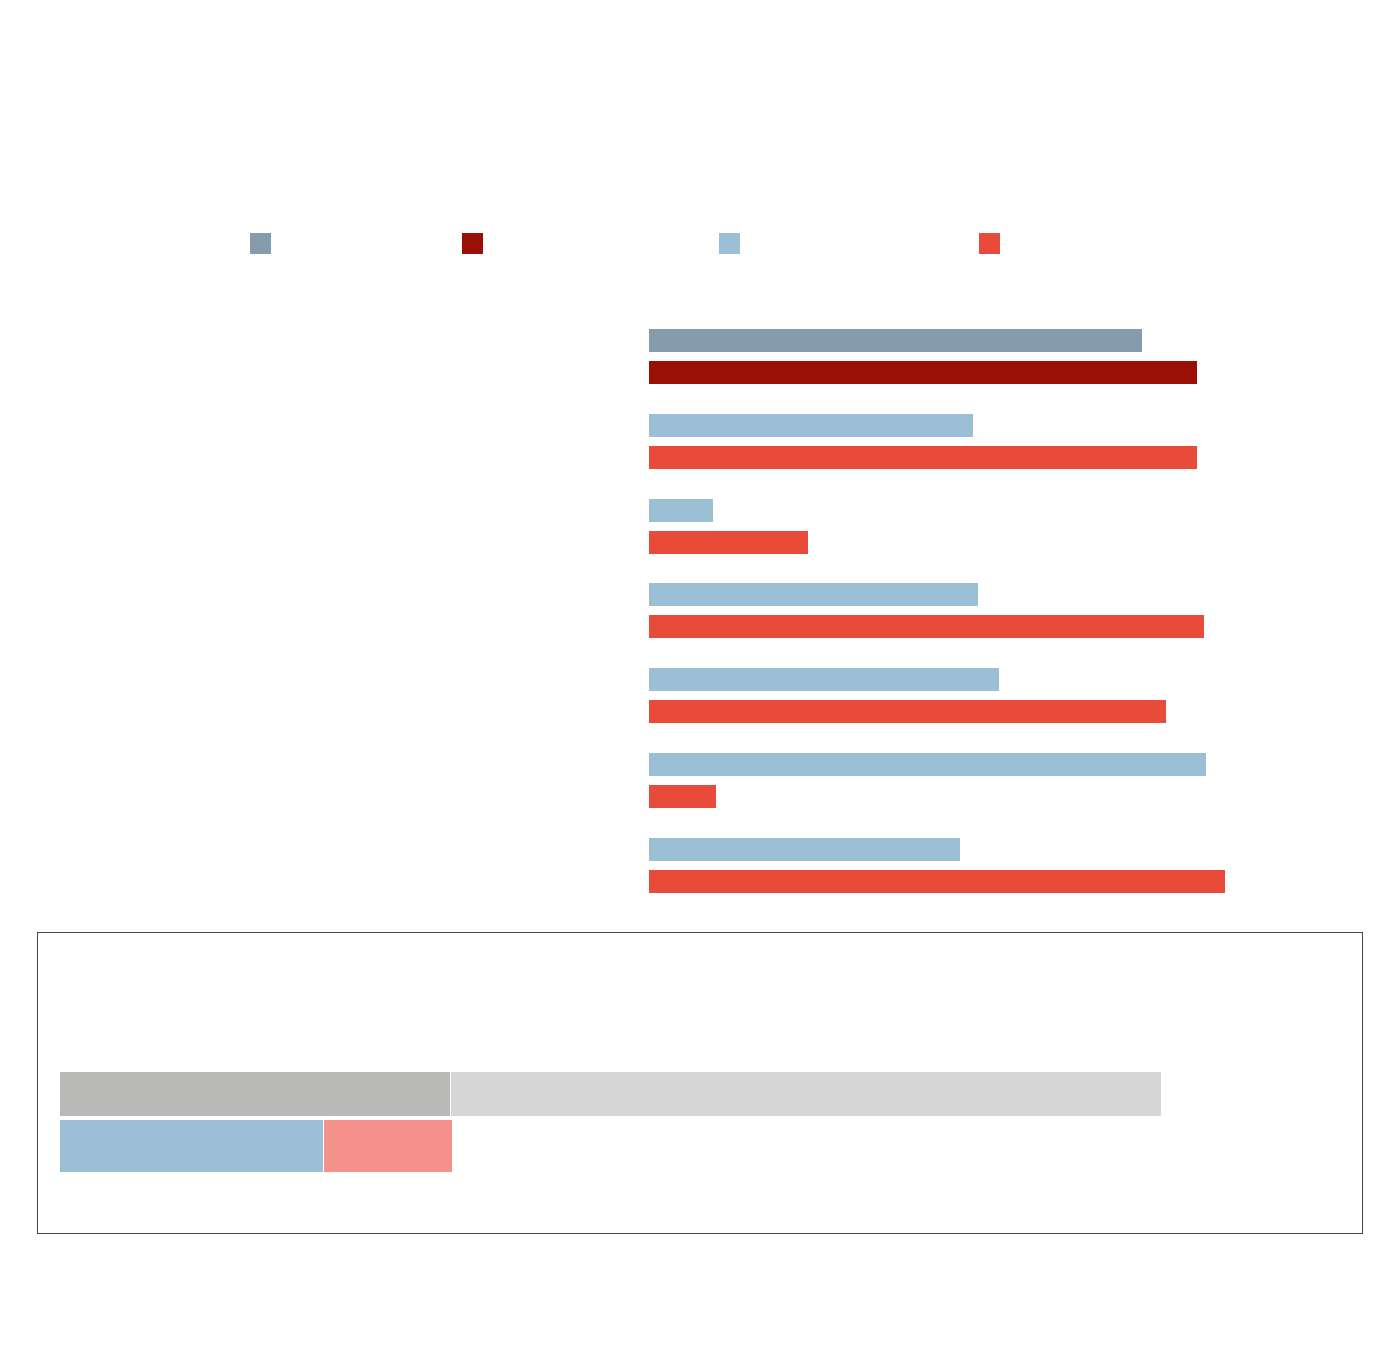  What do you see at coordinates (907, 711) in the screenshot?
I see `bar-5-b` at bounding box center [907, 711].